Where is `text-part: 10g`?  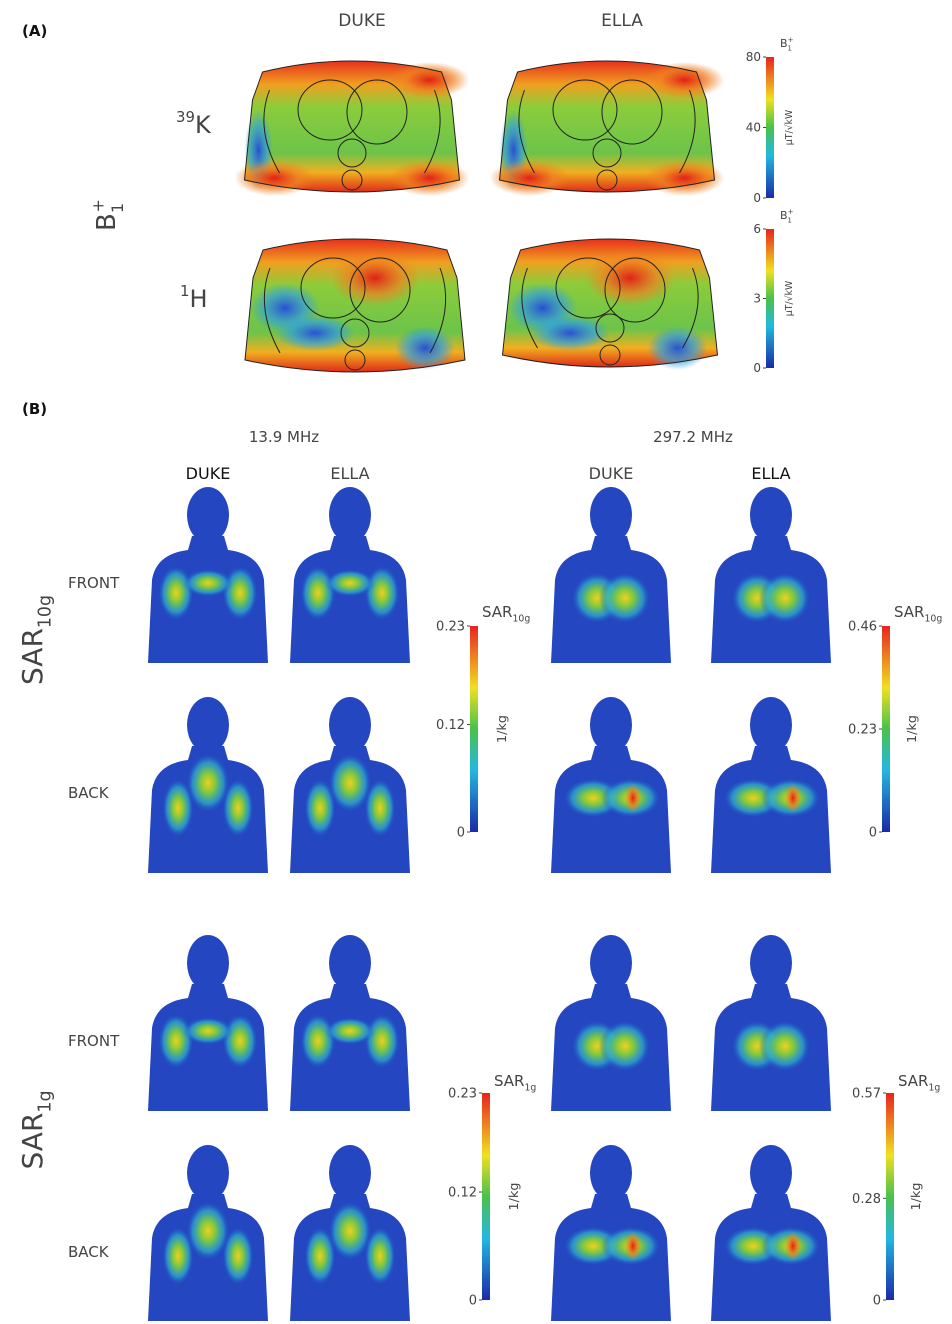
text-part: 10g is located at coordinates (45, 611).